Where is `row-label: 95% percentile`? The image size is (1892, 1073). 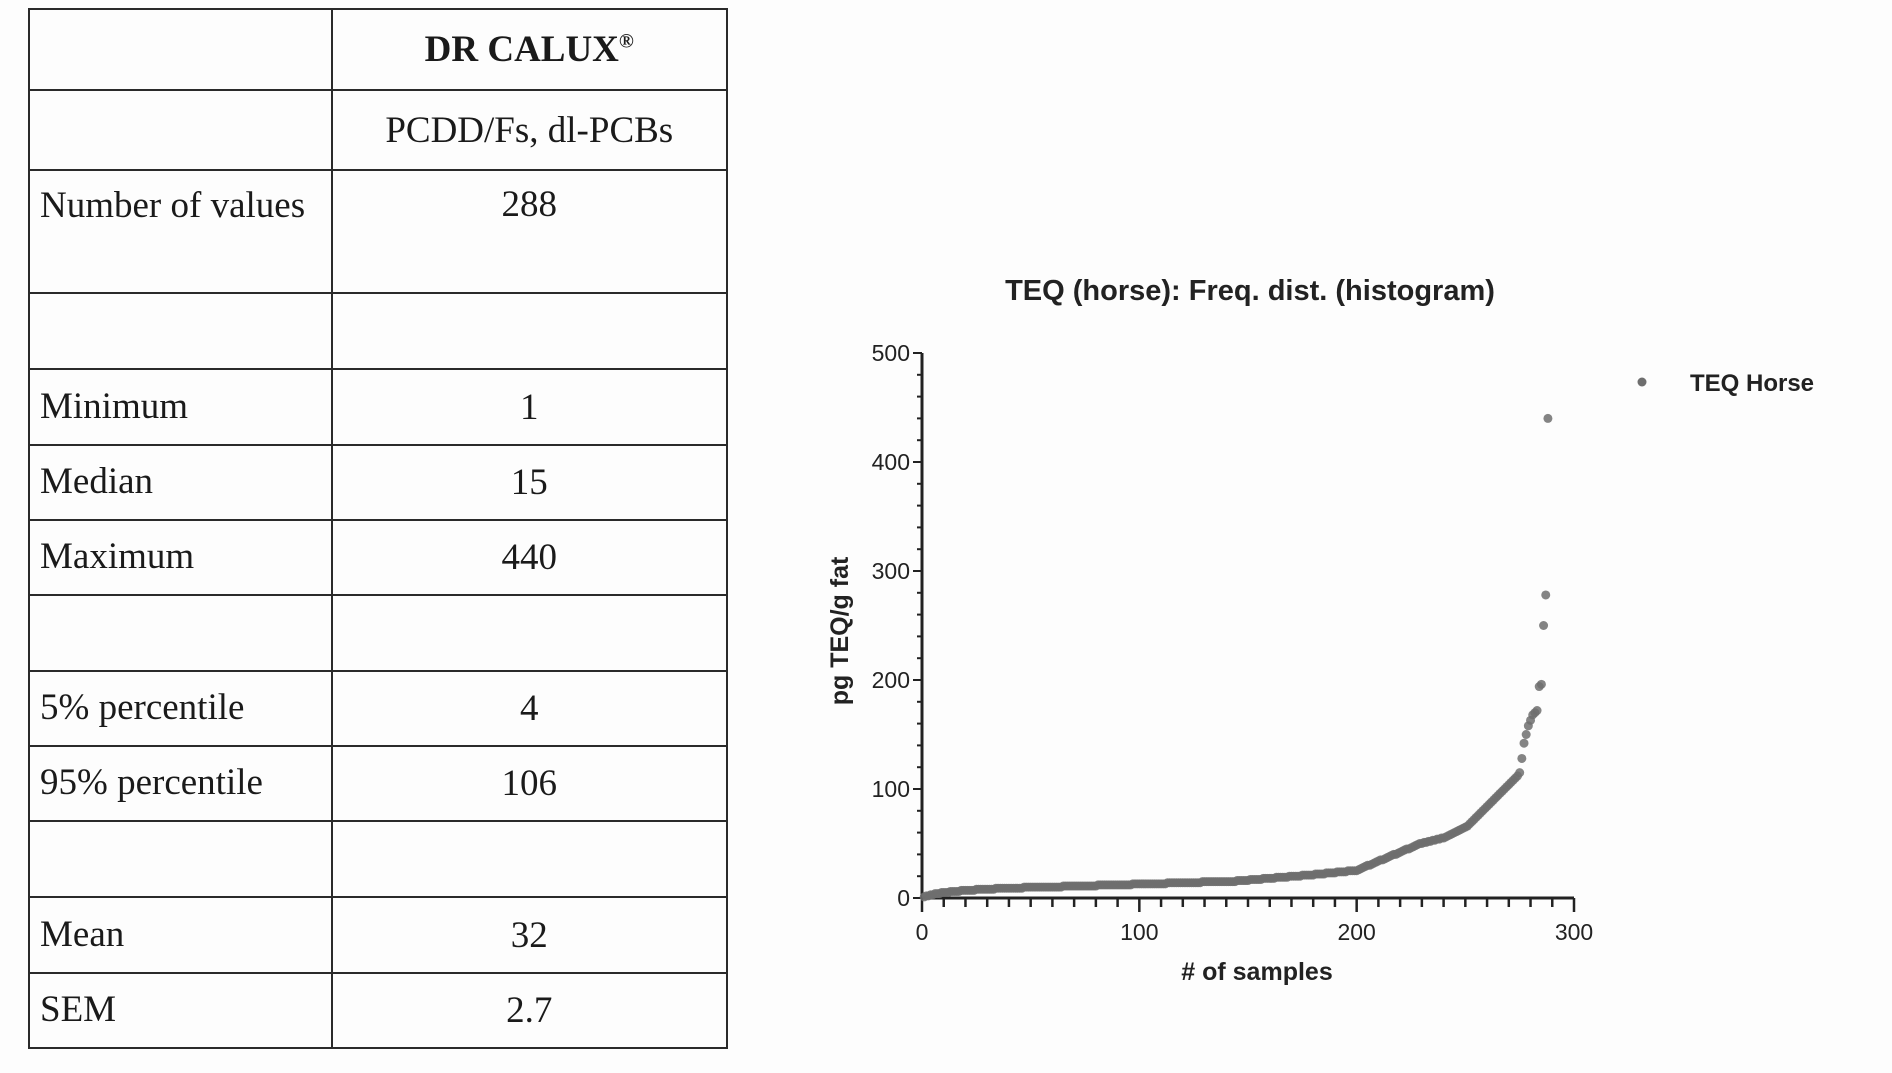
row-label: 95% percentile is located at coordinates (180, 783).